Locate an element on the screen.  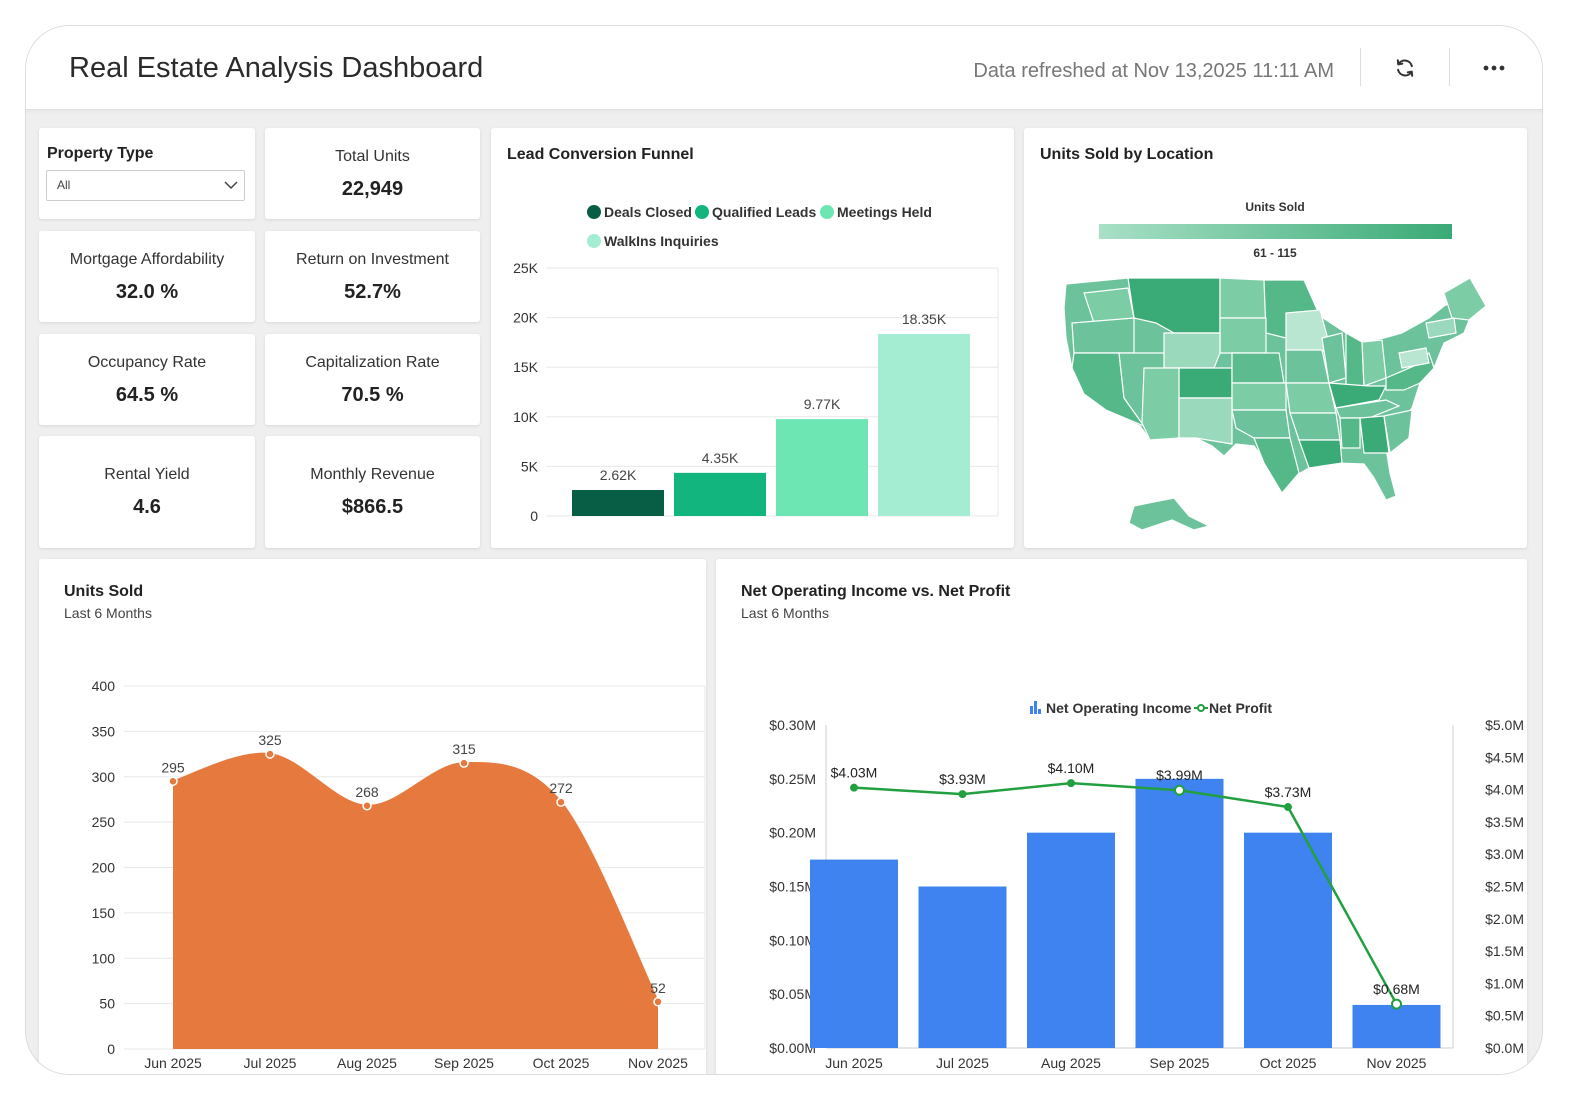
legend-label: Meetings Held is located at coordinates (884, 212).